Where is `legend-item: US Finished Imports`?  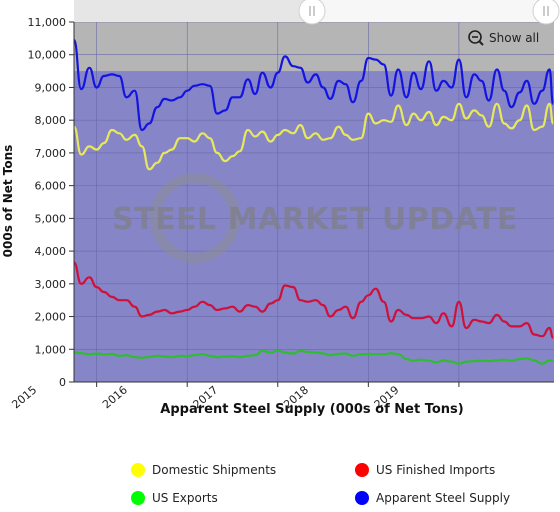 legend-item: US Finished Imports is located at coordinates (425, 470).